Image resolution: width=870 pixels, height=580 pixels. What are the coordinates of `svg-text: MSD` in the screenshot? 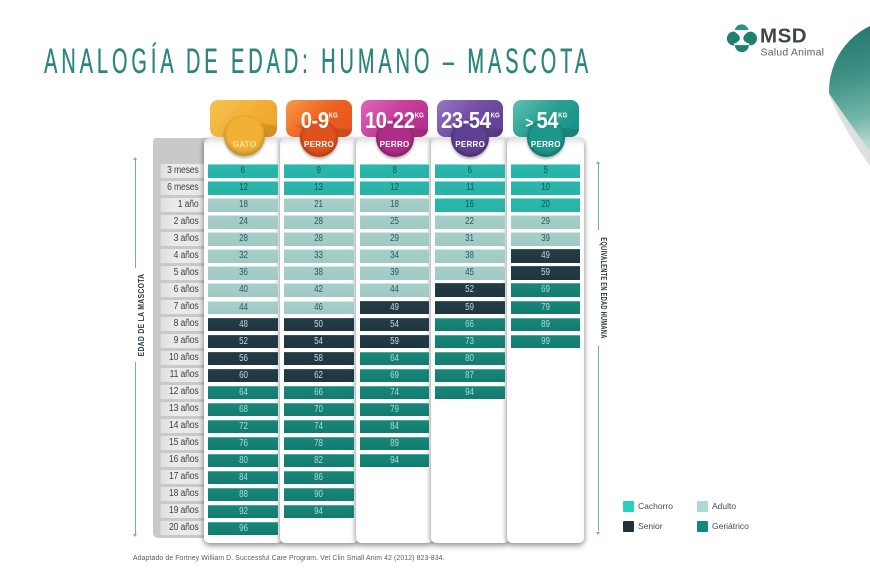 It's located at (783, 36).